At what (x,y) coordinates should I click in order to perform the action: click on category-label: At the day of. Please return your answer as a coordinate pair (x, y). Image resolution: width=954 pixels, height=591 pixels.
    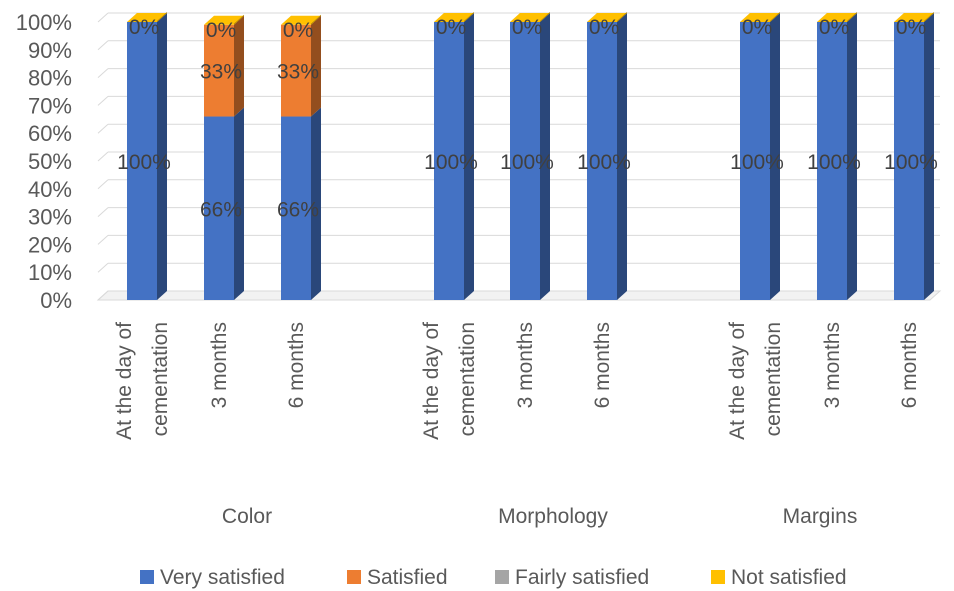
    Looking at the image, I should click on (431, 381).